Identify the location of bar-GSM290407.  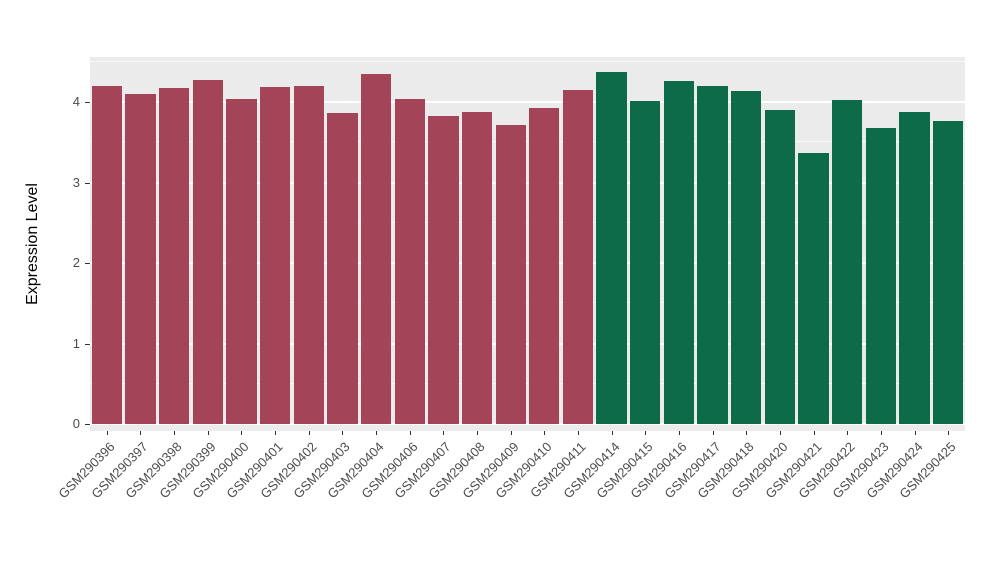
(443, 269).